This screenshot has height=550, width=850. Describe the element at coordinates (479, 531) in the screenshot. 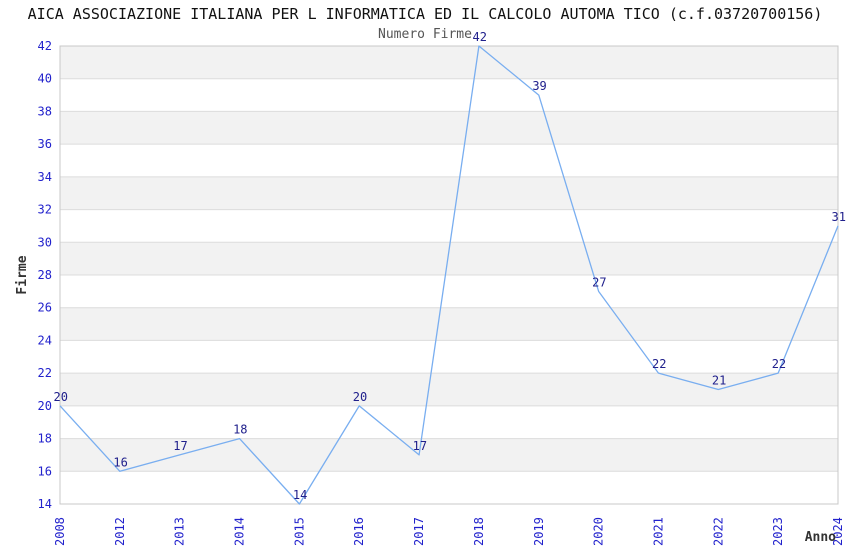

I see `x-tick-label: 2018` at that location.